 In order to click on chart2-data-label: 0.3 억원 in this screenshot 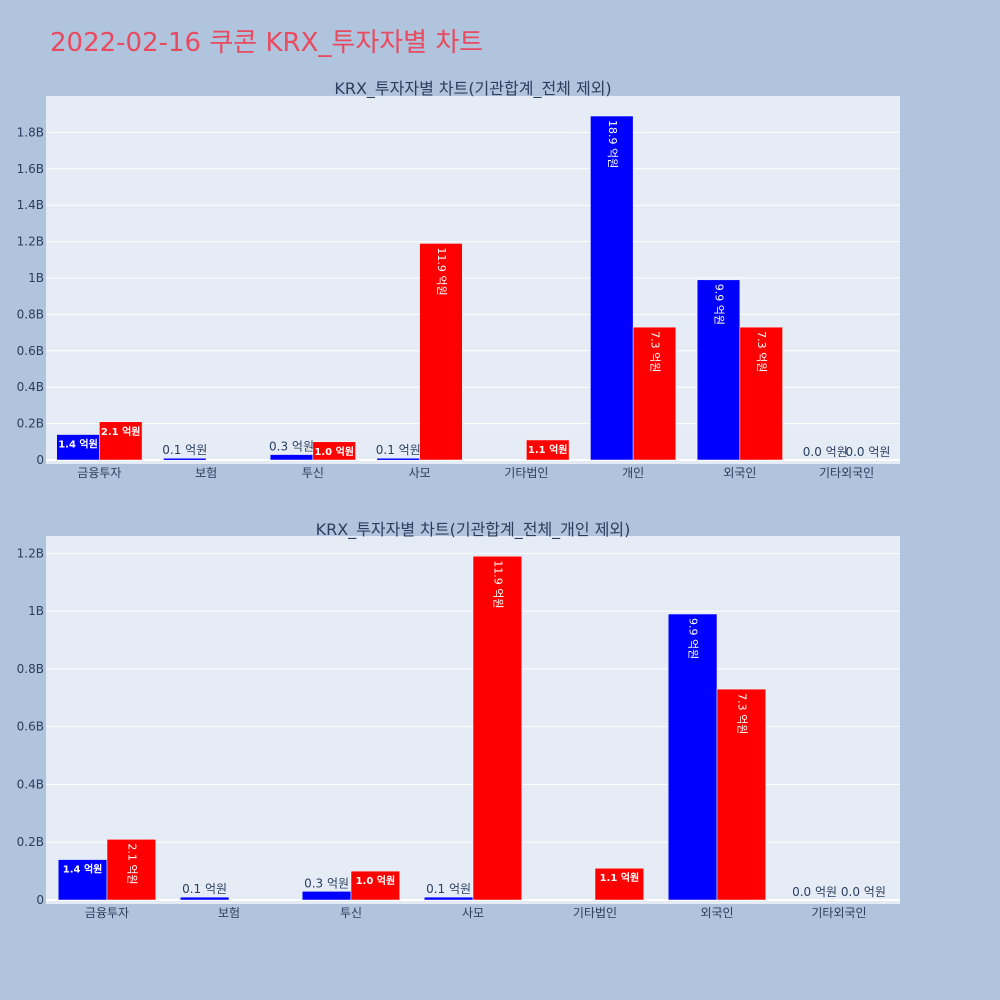, I will do `click(326, 883)`.